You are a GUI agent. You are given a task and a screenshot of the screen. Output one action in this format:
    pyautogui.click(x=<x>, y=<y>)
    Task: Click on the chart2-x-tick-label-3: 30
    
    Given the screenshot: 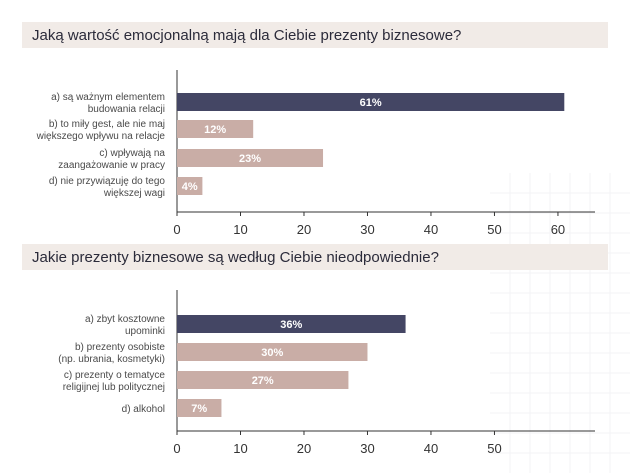 What is the action you would take?
    pyautogui.click(x=367, y=448)
    